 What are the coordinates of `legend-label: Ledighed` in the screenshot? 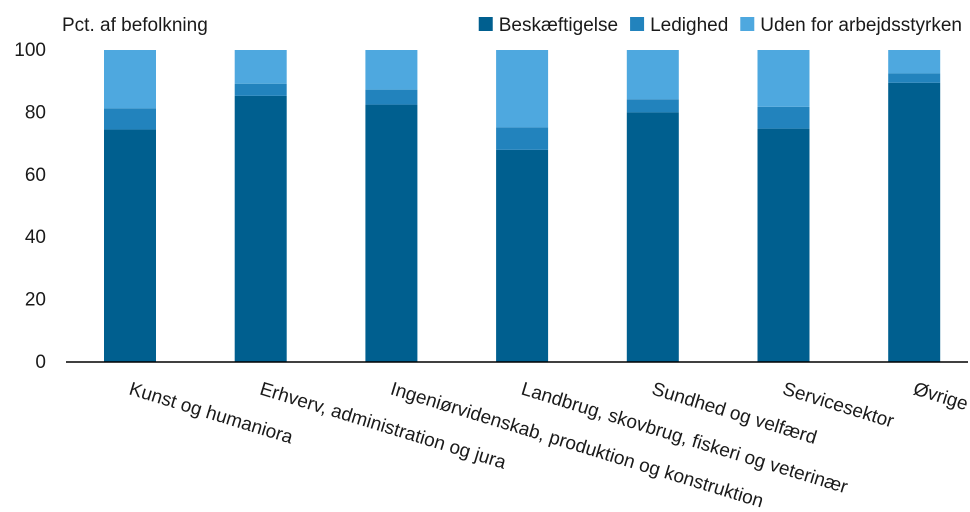 It's located at (689, 25).